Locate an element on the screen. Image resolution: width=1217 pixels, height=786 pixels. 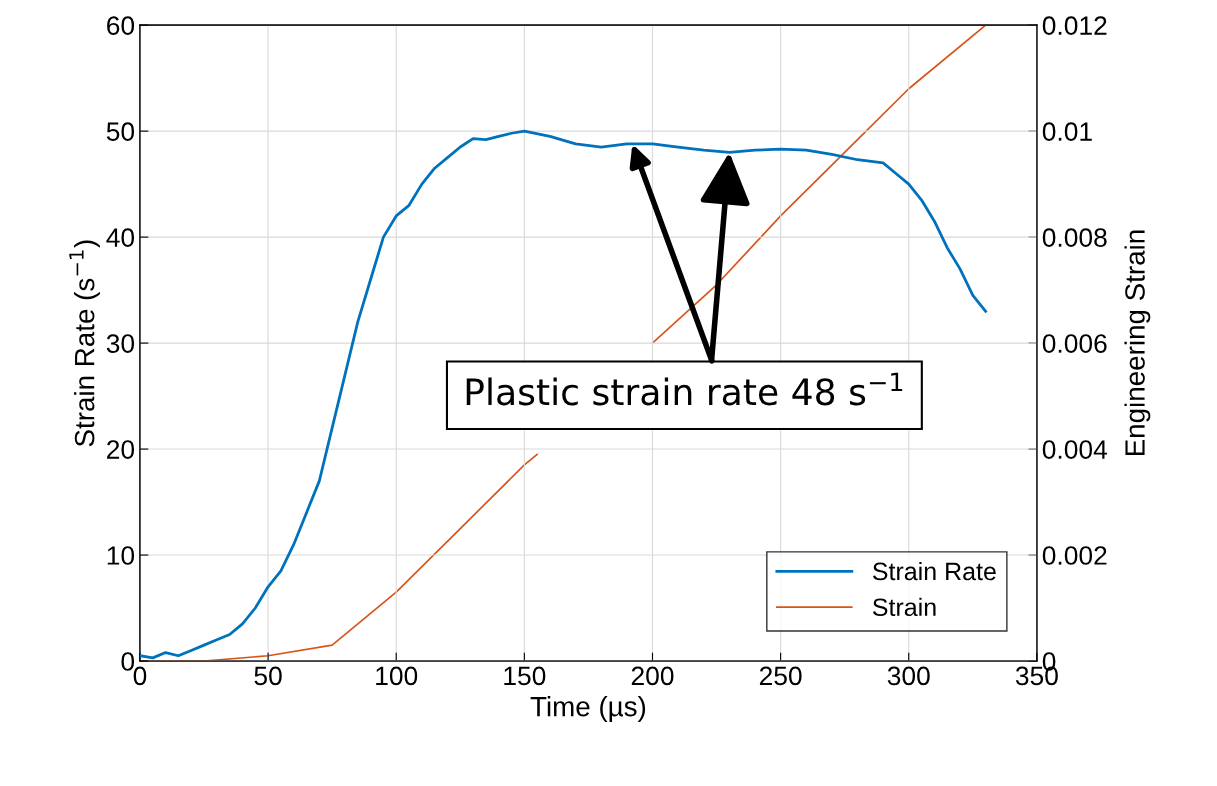
y-tick-label: 10 is located at coordinates (121, 555).